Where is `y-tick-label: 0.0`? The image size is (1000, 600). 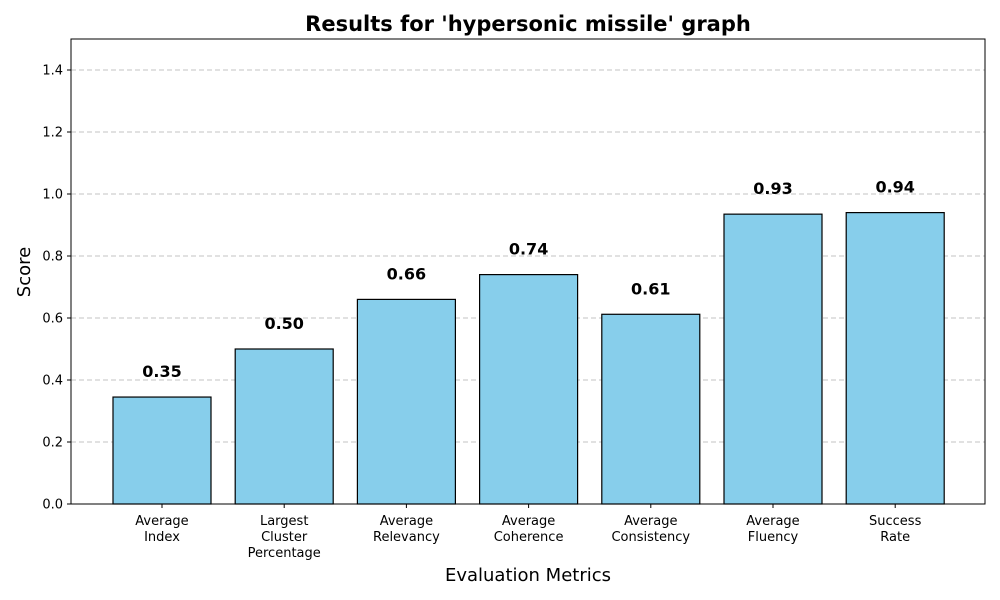
y-tick-label: 0.0 is located at coordinates (52, 505).